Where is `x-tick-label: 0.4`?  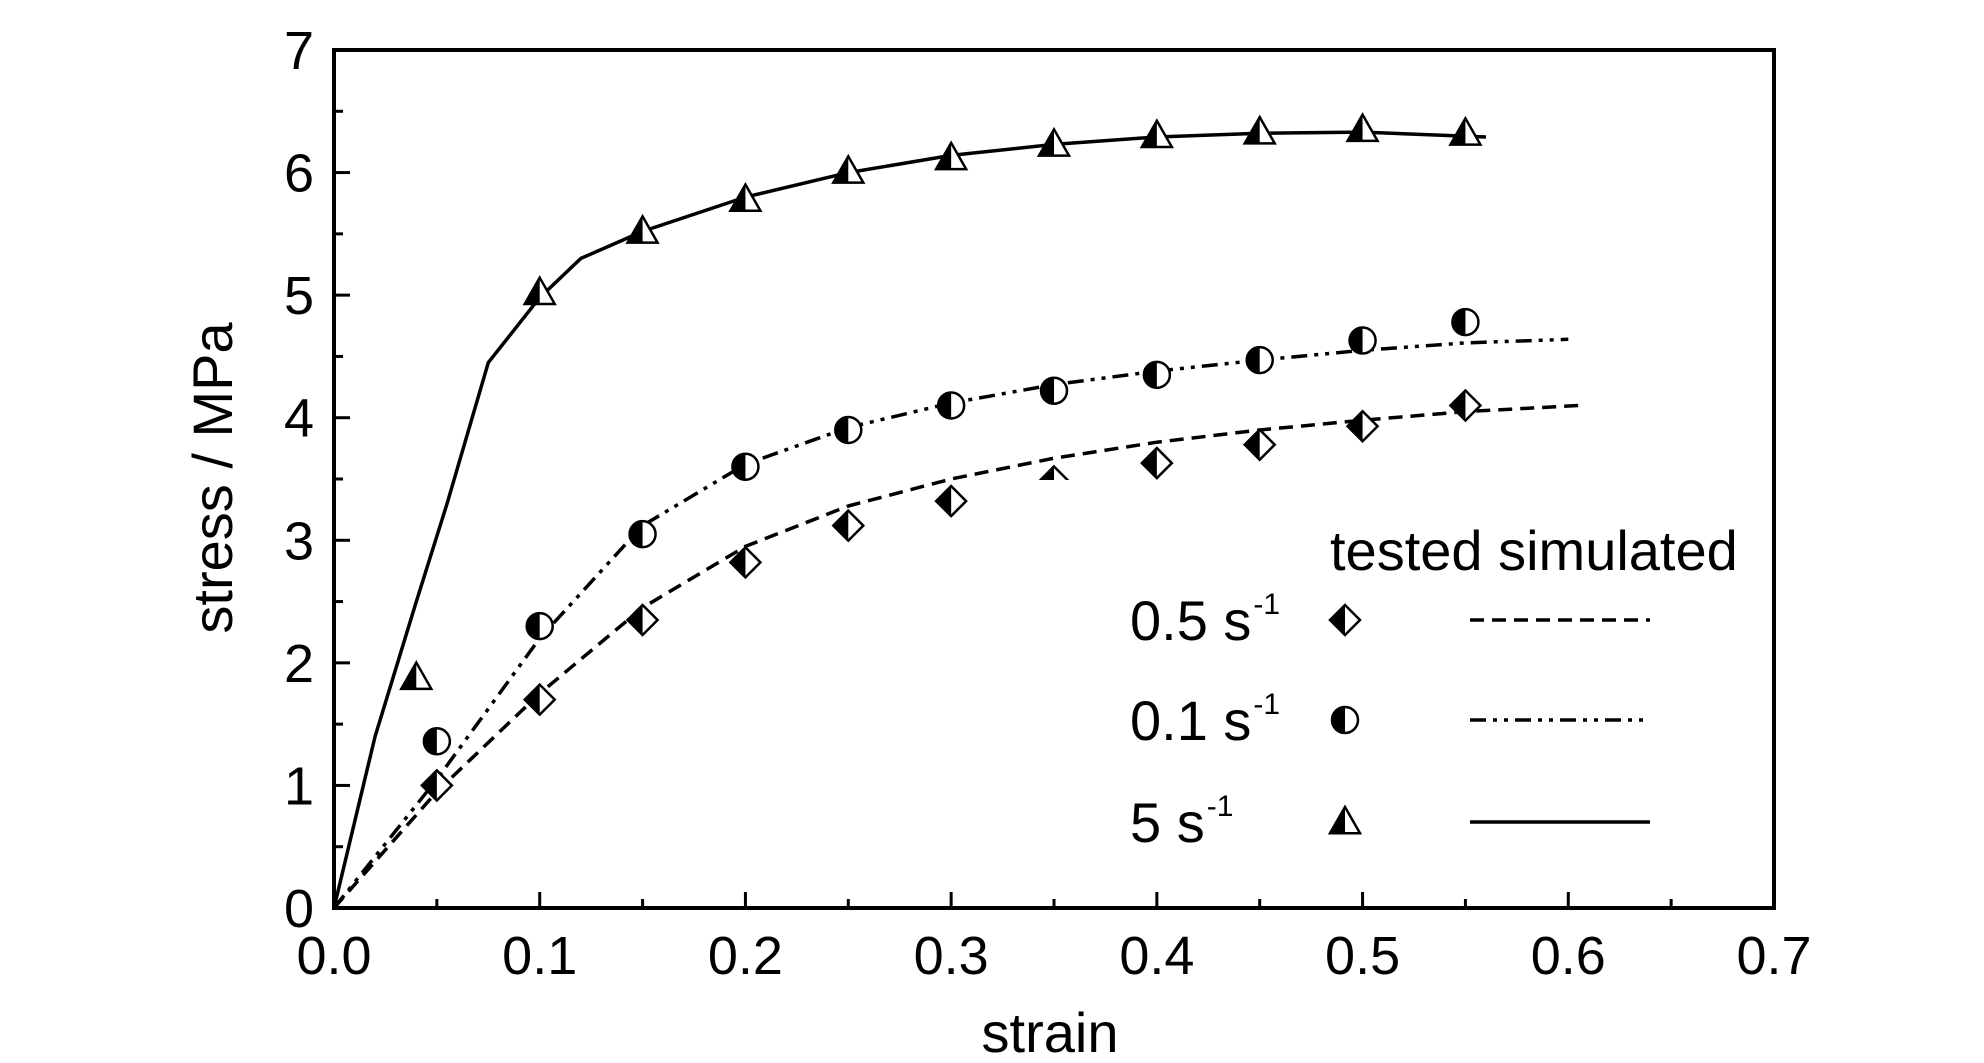 x-tick-label: 0.4 is located at coordinates (1156, 956).